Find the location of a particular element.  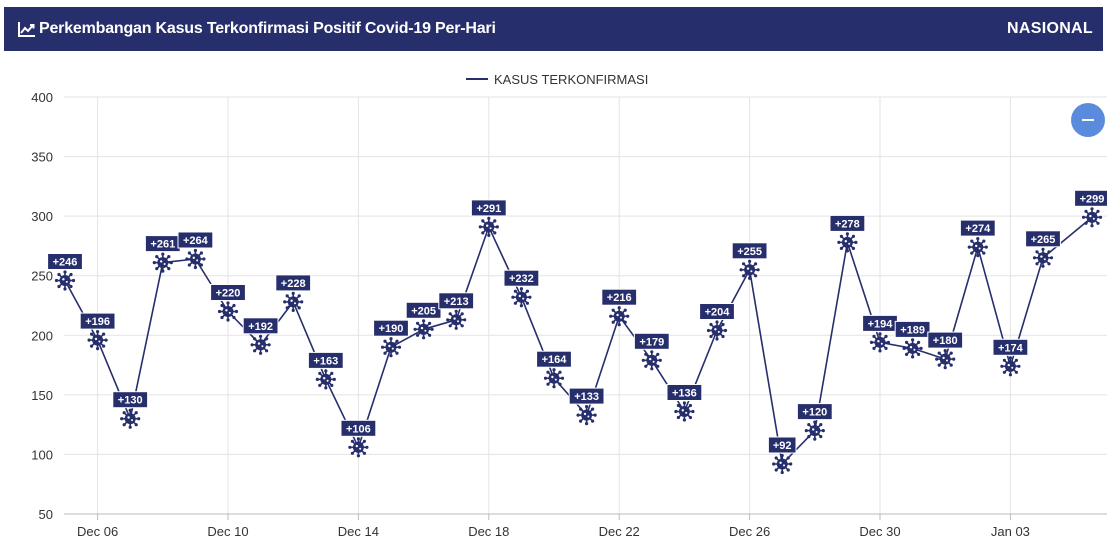

data-label: +136 is located at coordinates (684, 392).